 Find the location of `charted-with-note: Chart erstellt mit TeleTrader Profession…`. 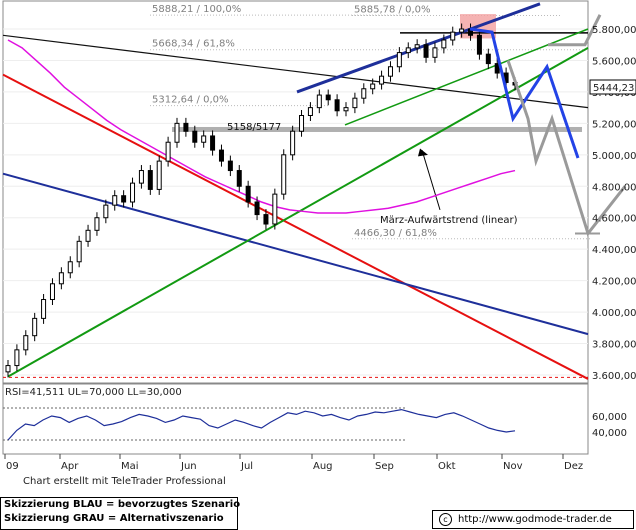

charted-with-note: Chart erstellt mit TeleTrader Profession… is located at coordinates (124, 481).